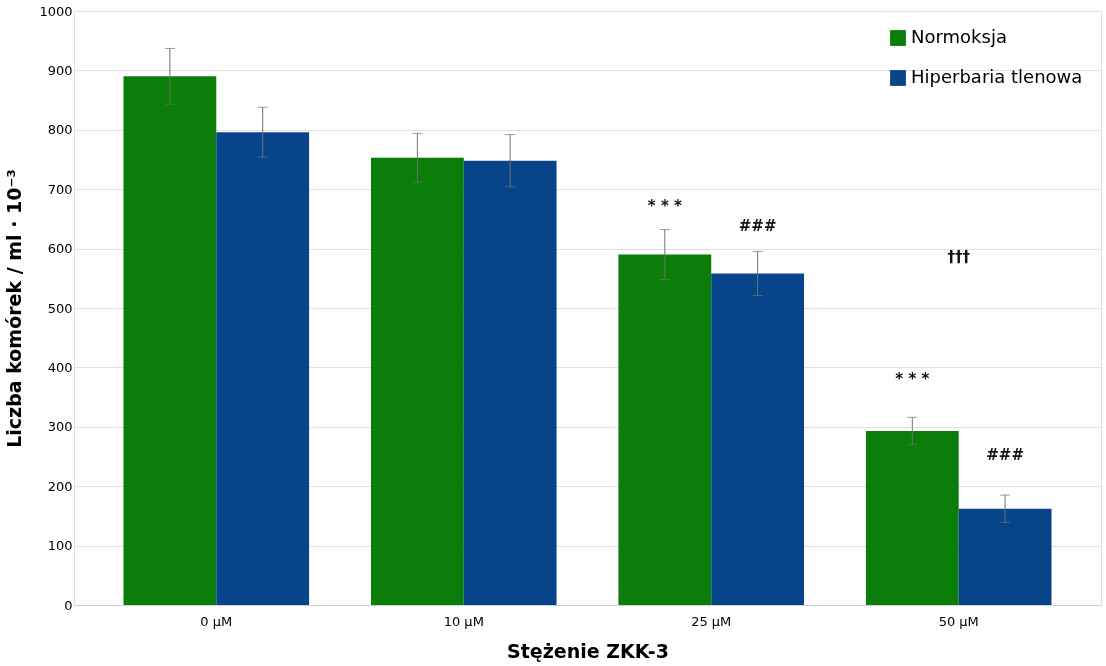 The image size is (1106, 666). Describe the element at coordinates (588, 650) in the screenshot. I see `x-axis-title: Stężenie ZKK-3` at that location.